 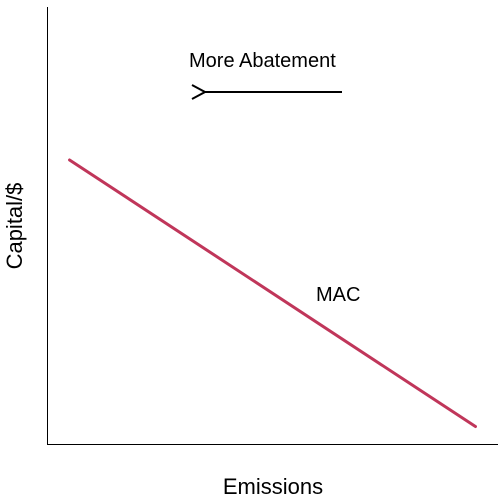 What do you see at coordinates (273, 486) in the screenshot?
I see `x-axis-label: Emissions` at bounding box center [273, 486].